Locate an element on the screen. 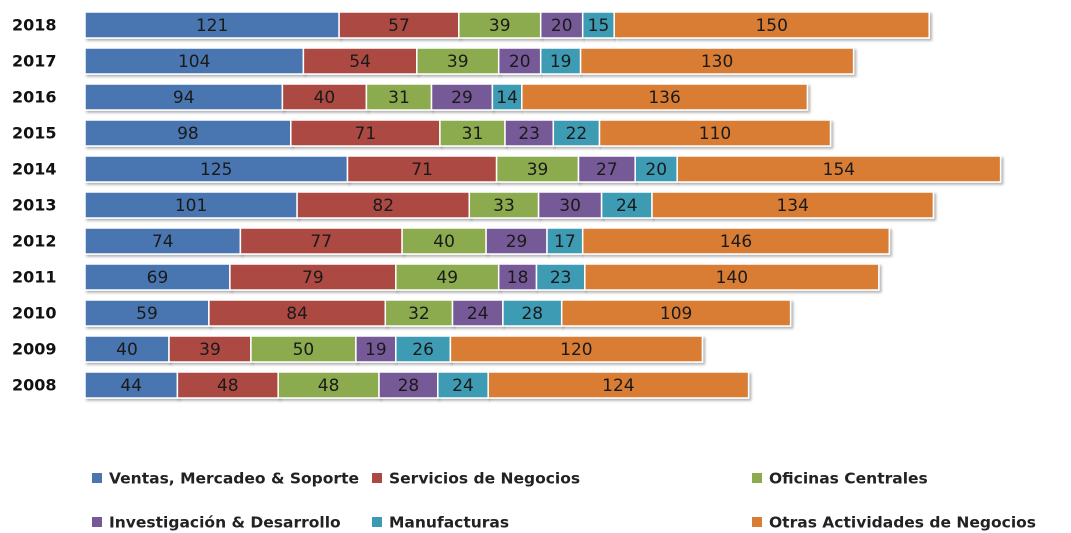 This screenshot has height=533, width=1071. category-label: 2008 is located at coordinates (34, 385).